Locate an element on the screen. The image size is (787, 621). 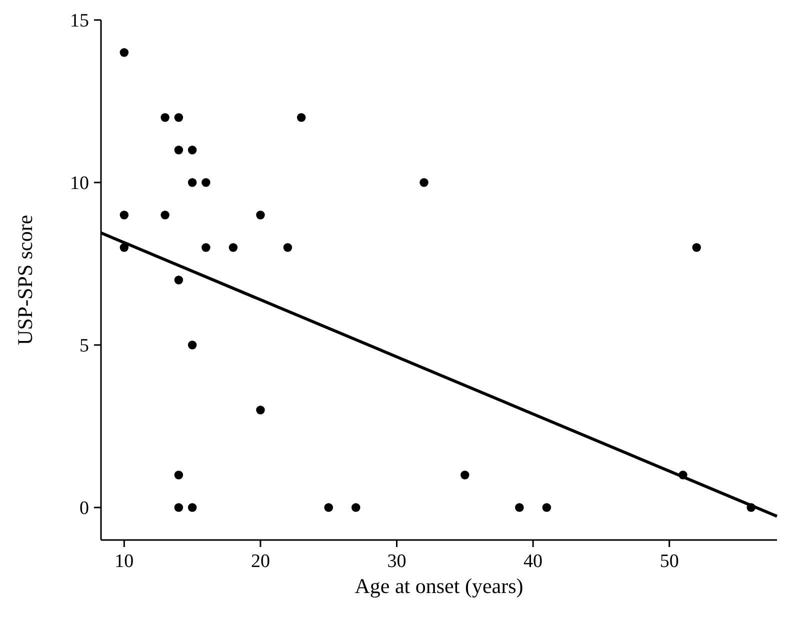
y-tick-label: 5 is located at coordinates (84, 346).